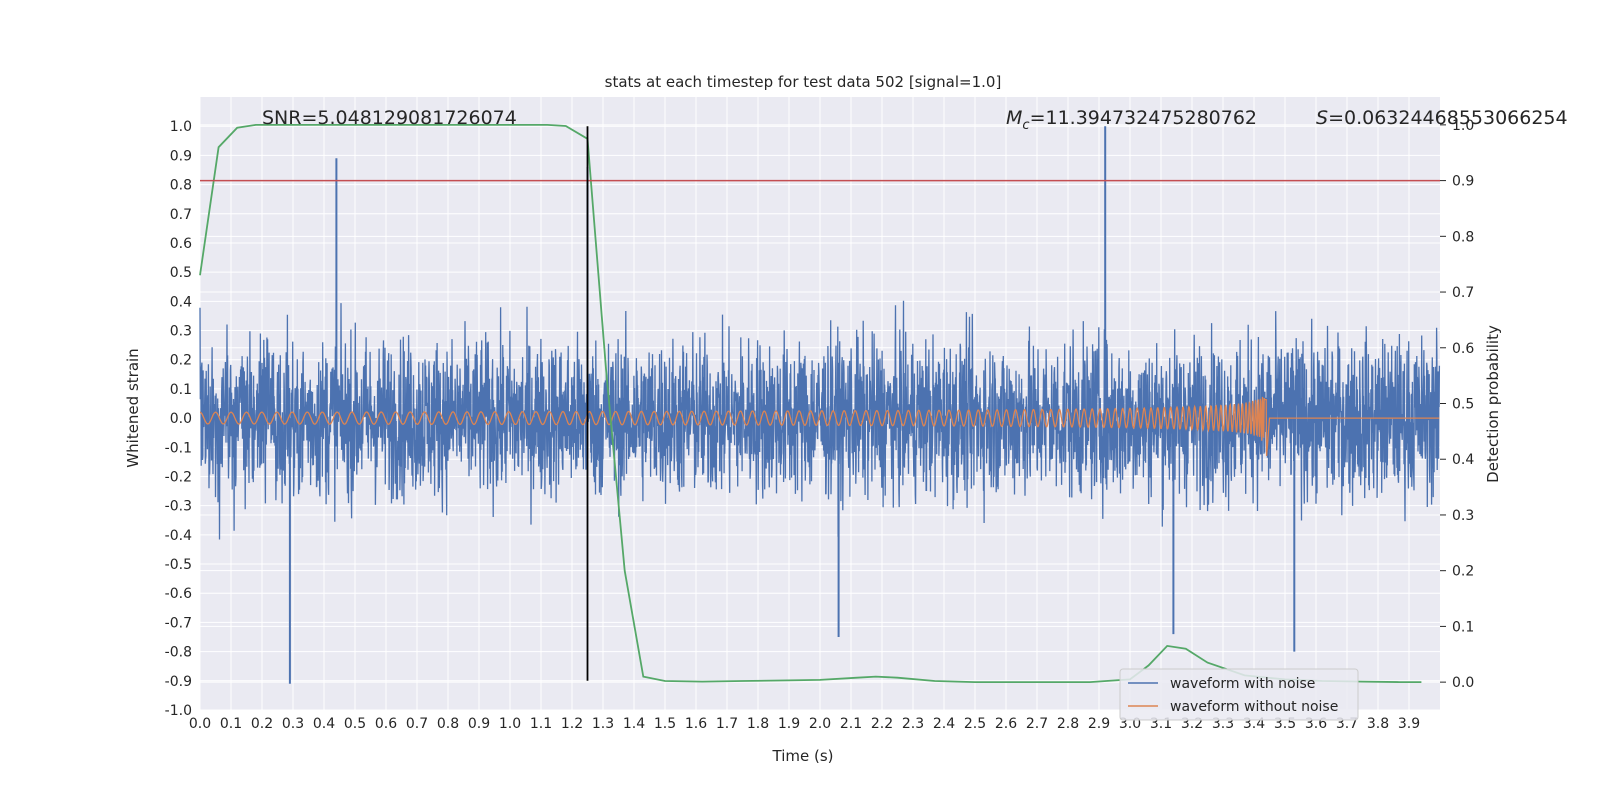 The height and width of the screenshot is (800, 1600). Describe the element at coordinates (178, 477) in the screenshot. I see `y-tick-label: -0.2` at that location.